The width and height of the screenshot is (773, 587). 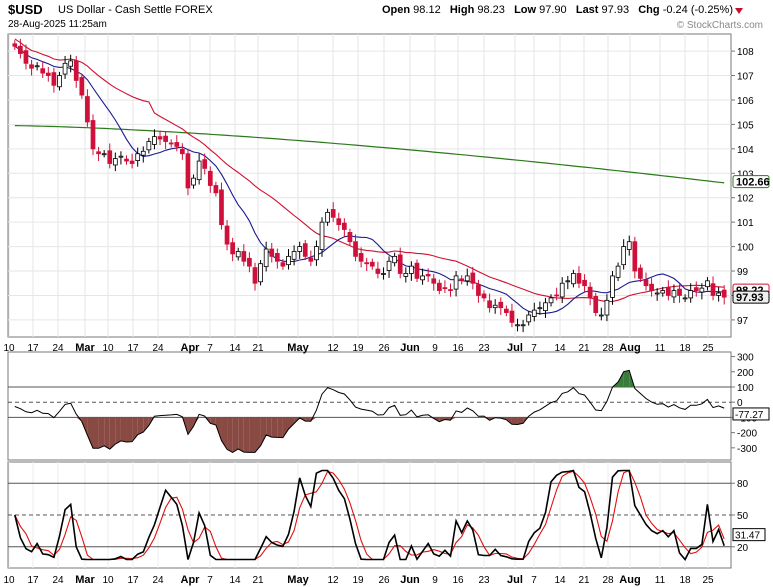 What do you see at coordinates (369, 515) in the screenshot?
I see `stoch-line` at bounding box center [369, 515].